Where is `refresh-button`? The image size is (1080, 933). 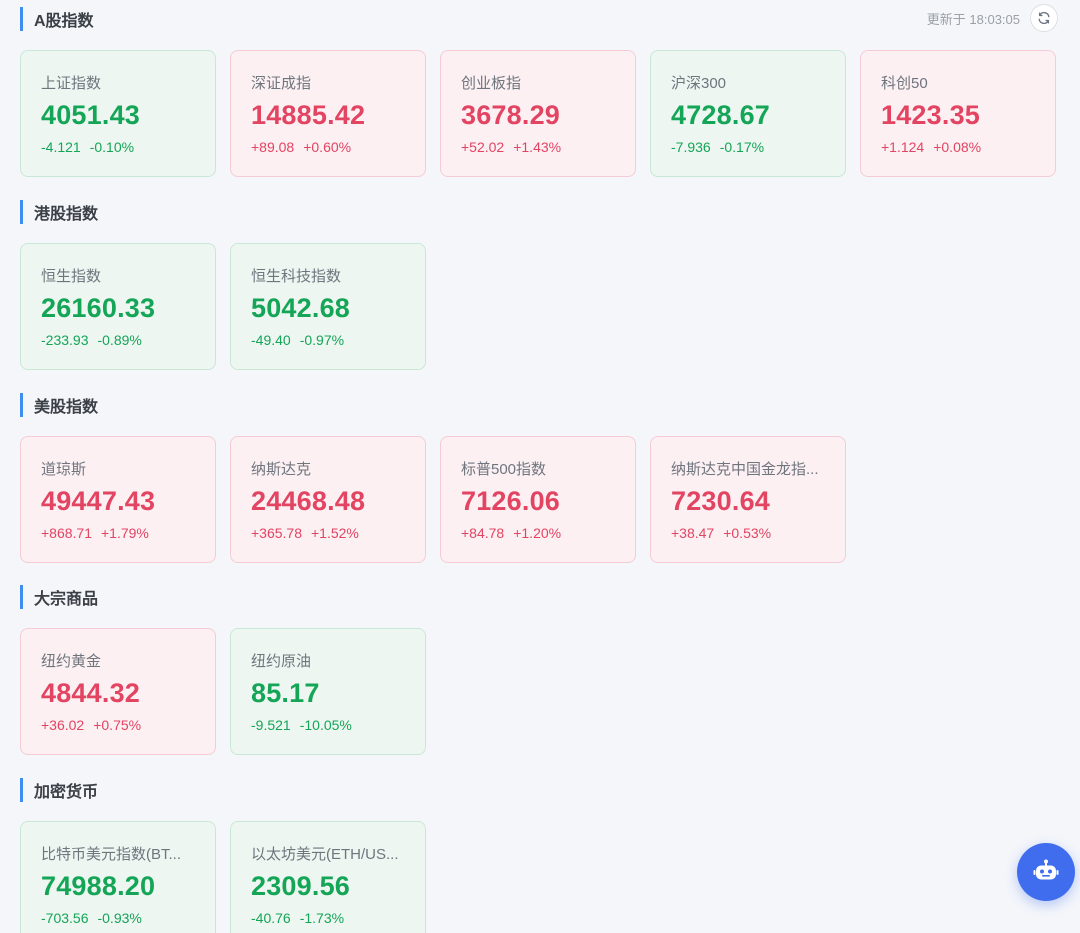 refresh-button is located at coordinates (1044, 18).